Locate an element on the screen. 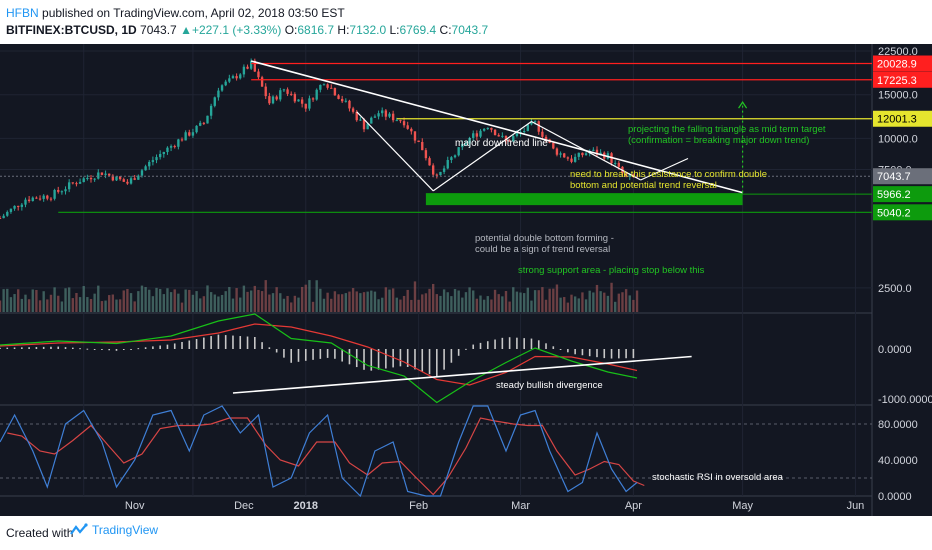 This screenshot has width=932, height=550. chart-annotation: steady bullish divergence is located at coordinates (549, 385).